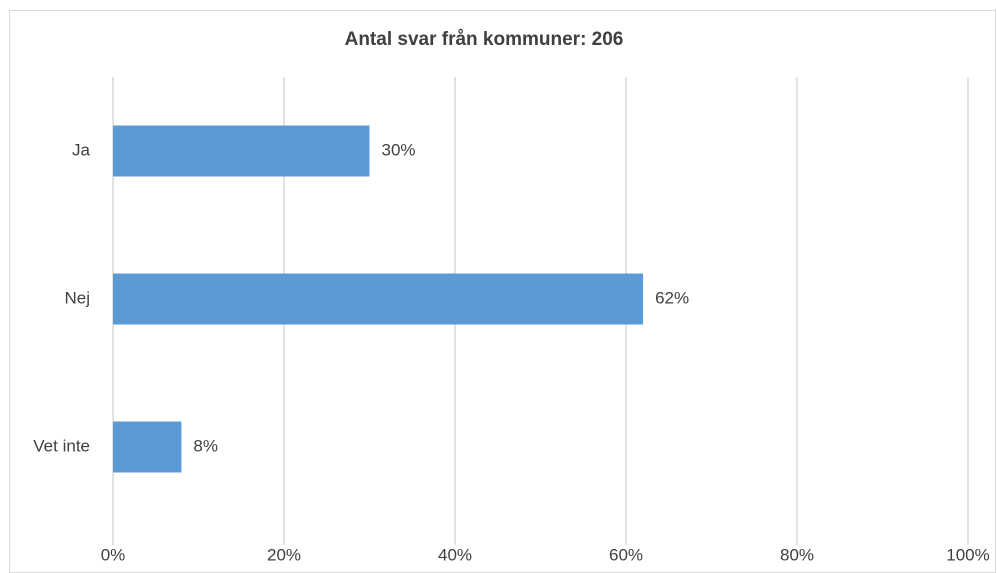 The image size is (997, 573). Describe the element at coordinates (205, 445) in the screenshot. I see `data-label: 8%` at that location.